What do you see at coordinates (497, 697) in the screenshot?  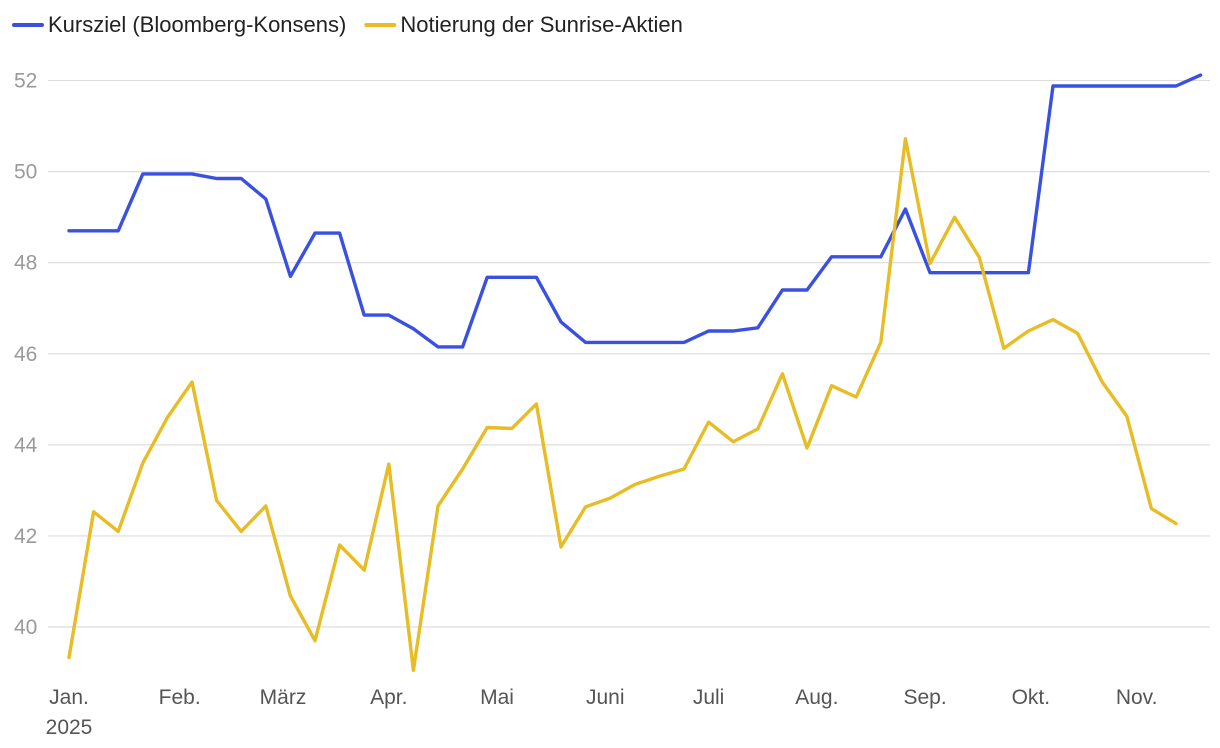 I see `x-tick-label: Mai` at bounding box center [497, 697].